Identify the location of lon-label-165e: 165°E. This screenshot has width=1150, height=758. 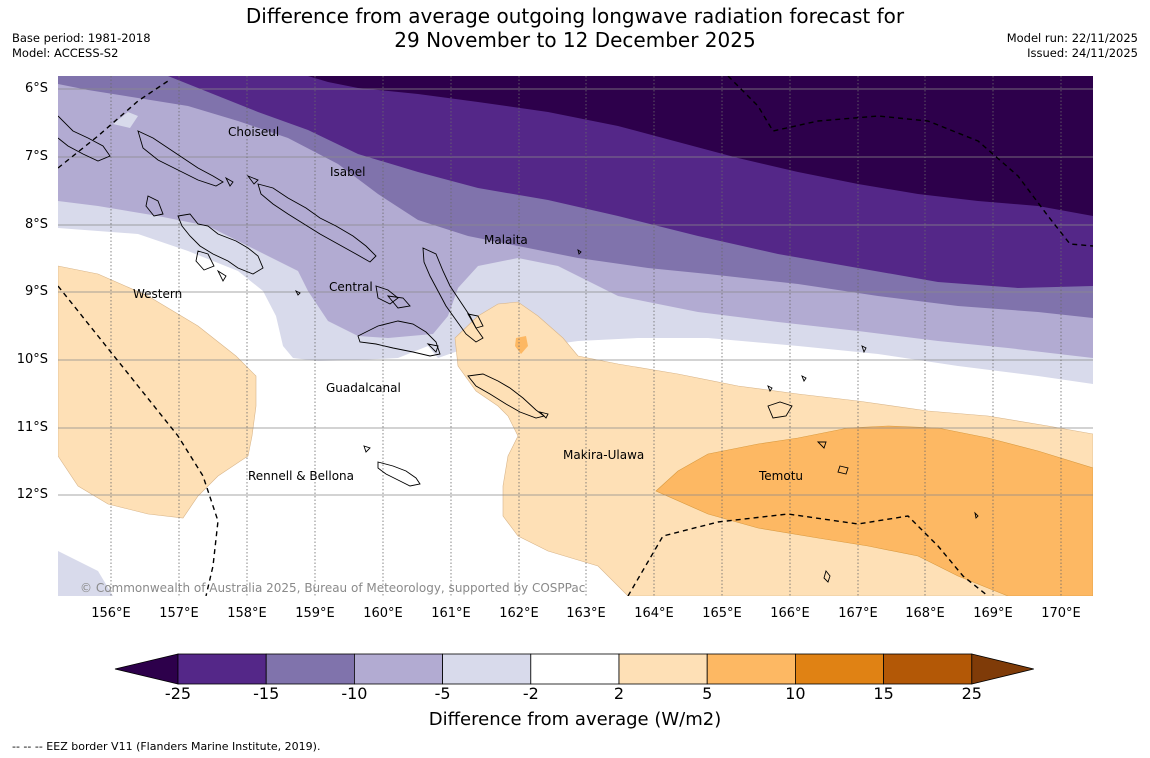
(722, 613).